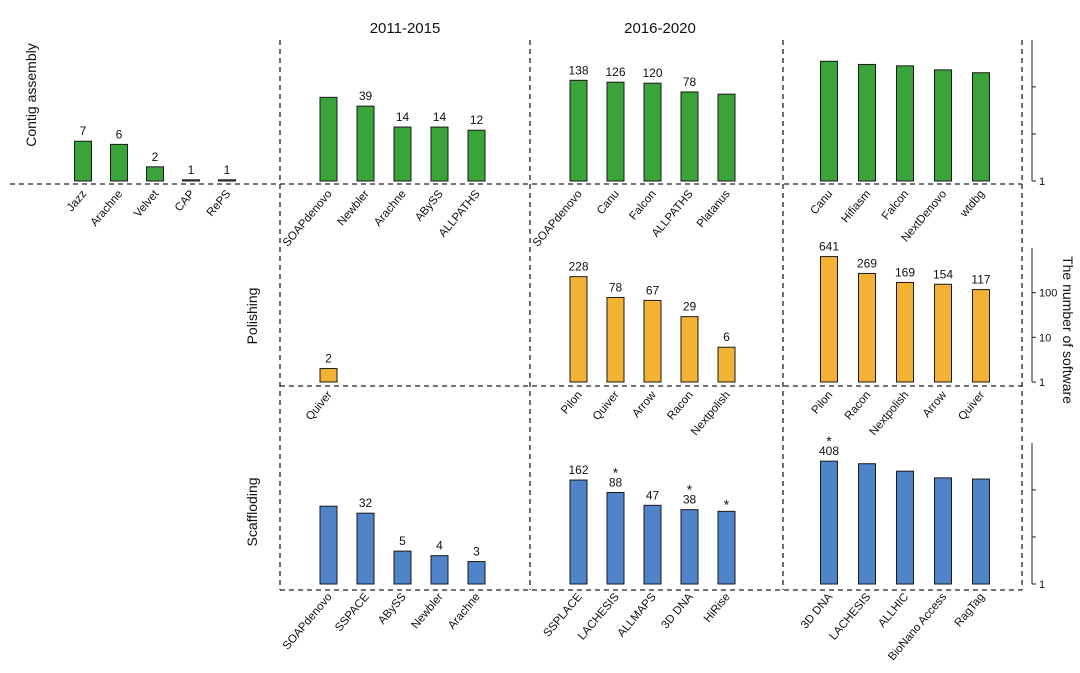 This screenshot has width=1080, height=673. What do you see at coordinates (476, 552) in the screenshot?
I see `bar-value-label: 3` at bounding box center [476, 552].